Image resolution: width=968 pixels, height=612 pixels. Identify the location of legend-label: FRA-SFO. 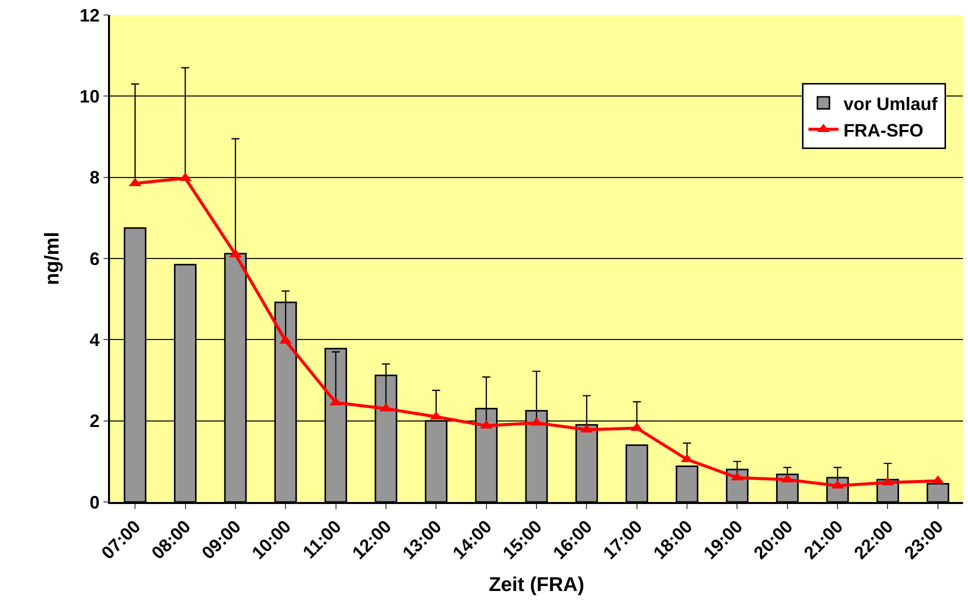
(883, 130).